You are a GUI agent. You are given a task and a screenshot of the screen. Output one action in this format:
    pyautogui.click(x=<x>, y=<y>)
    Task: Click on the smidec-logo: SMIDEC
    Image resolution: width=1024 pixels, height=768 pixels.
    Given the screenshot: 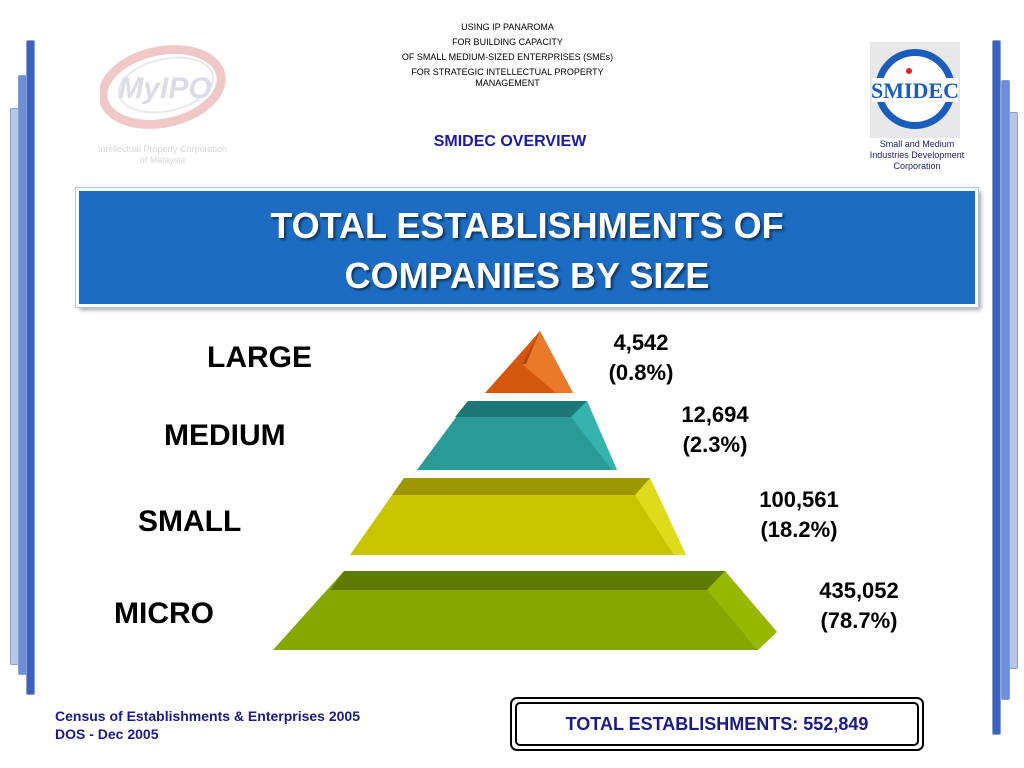 What is the action you would take?
    pyautogui.click(x=915, y=90)
    